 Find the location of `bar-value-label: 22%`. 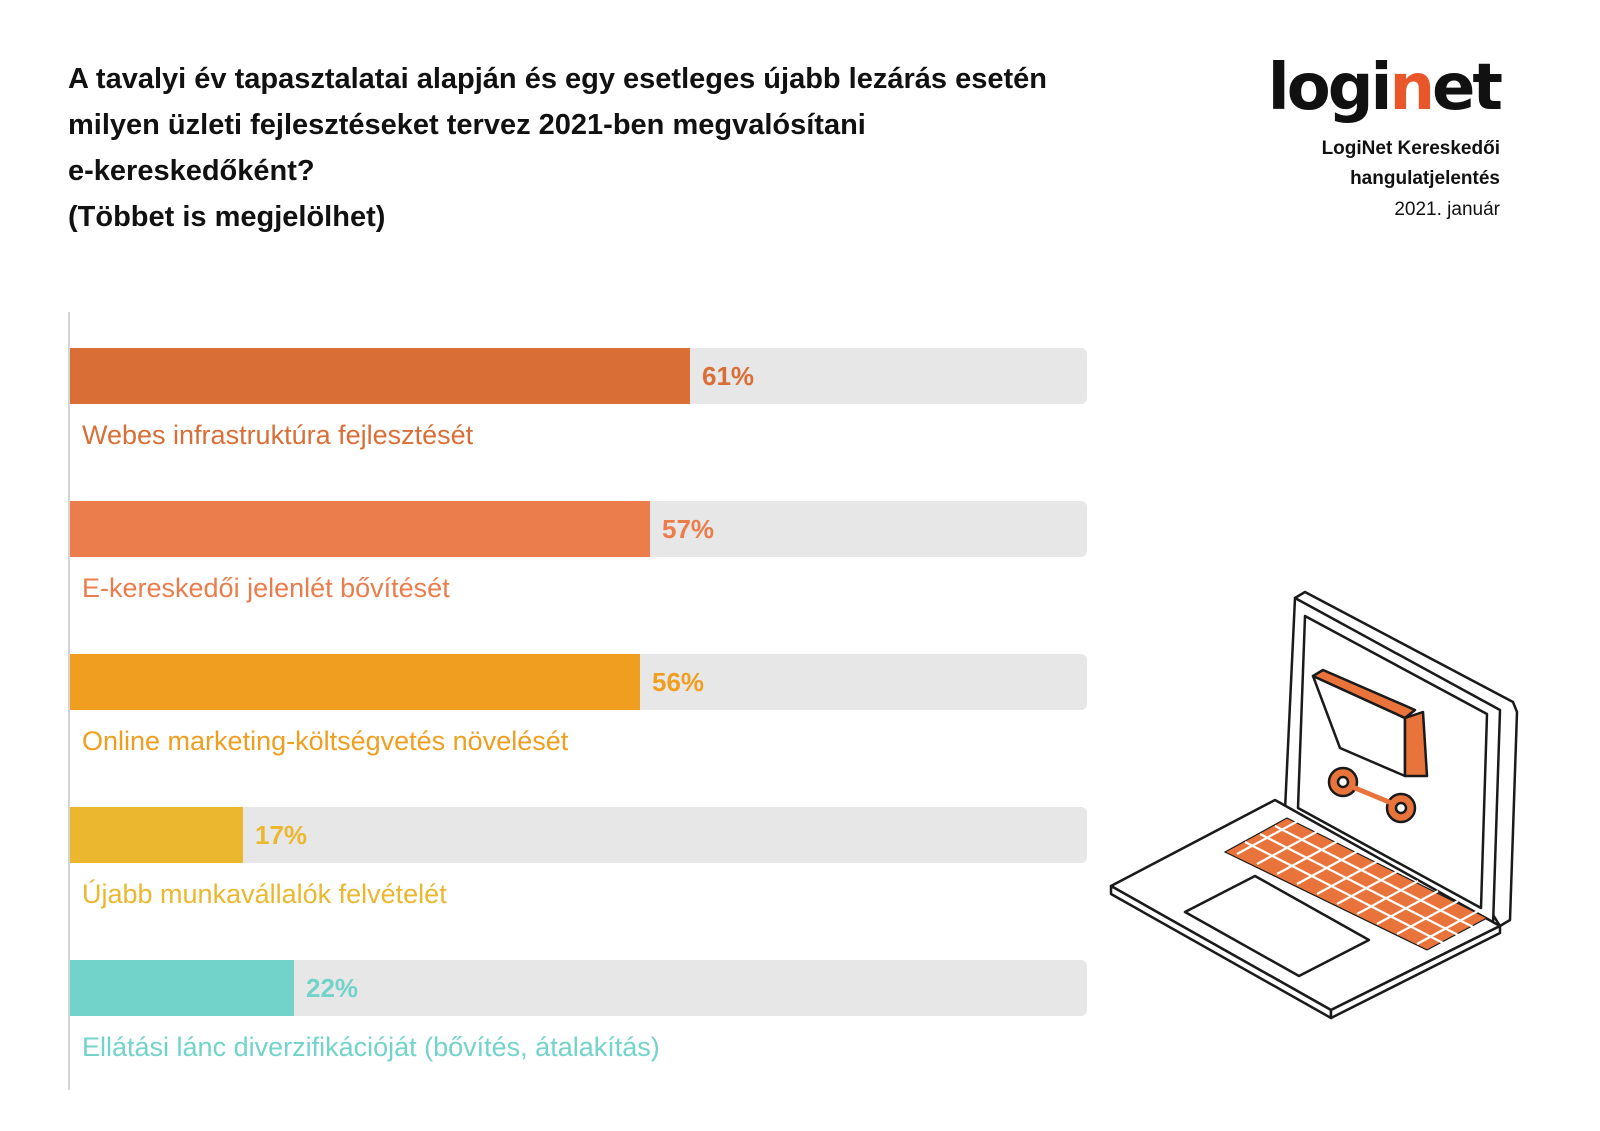

bar-value-label: 22% is located at coordinates (332, 988).